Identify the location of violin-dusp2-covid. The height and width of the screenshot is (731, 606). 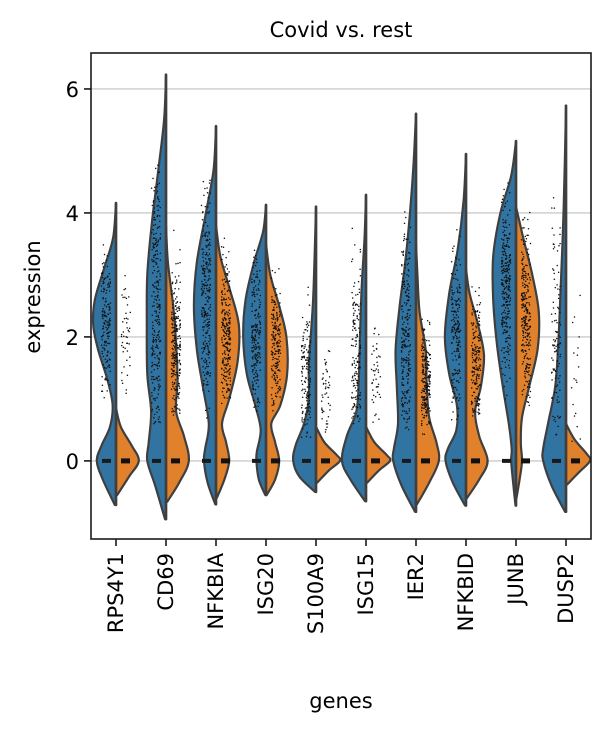
(554, 308).